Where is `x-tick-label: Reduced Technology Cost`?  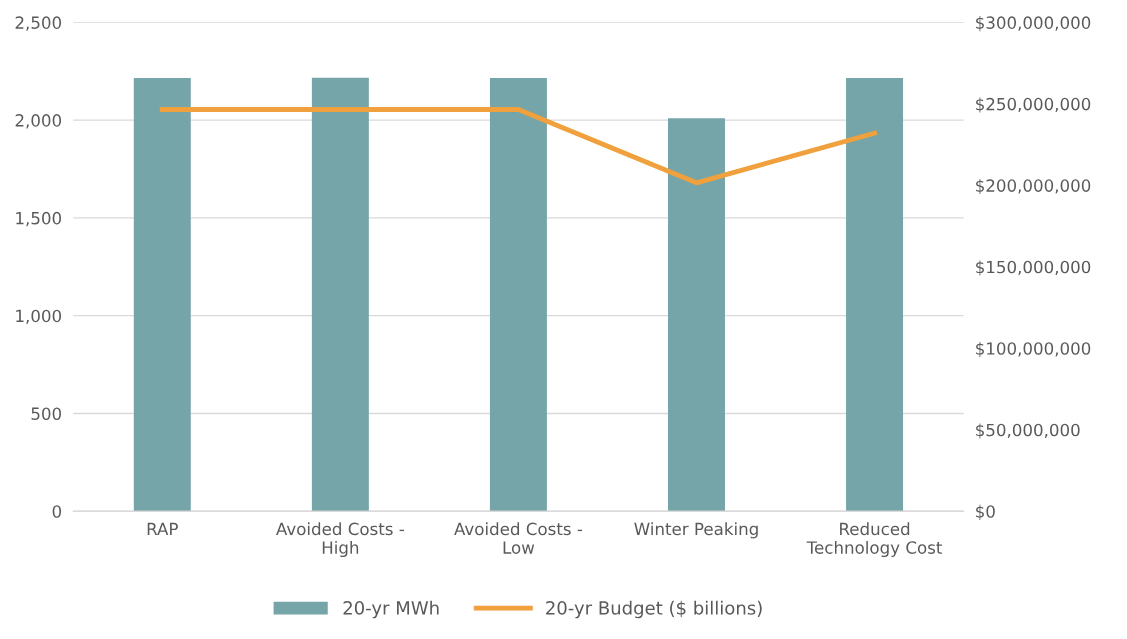 x-tick-label: Reduced Technology Cost is located at coordinates (874, 540).